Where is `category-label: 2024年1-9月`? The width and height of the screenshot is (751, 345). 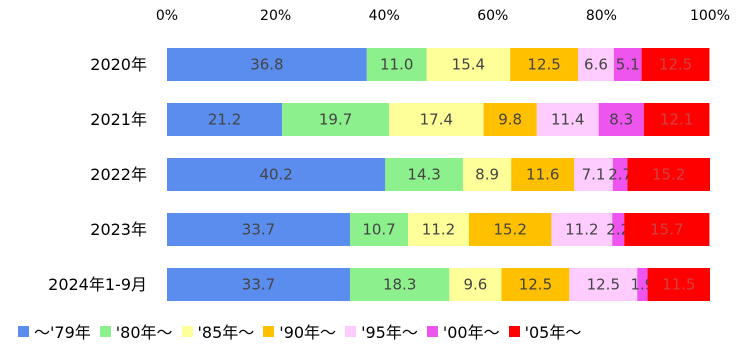
category-label: 2024年1-9月 is located at coordinates (97, 284).